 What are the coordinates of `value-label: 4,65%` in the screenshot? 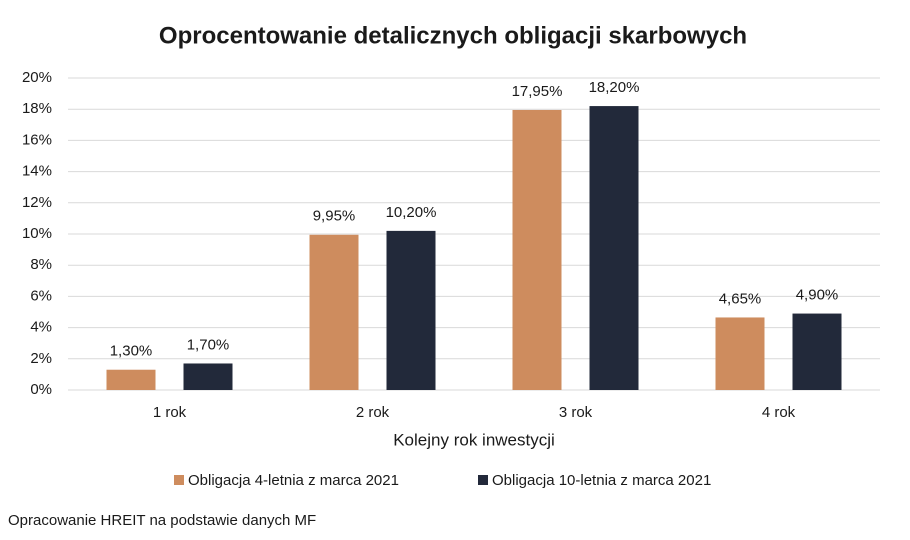 It's located at (740, 298).